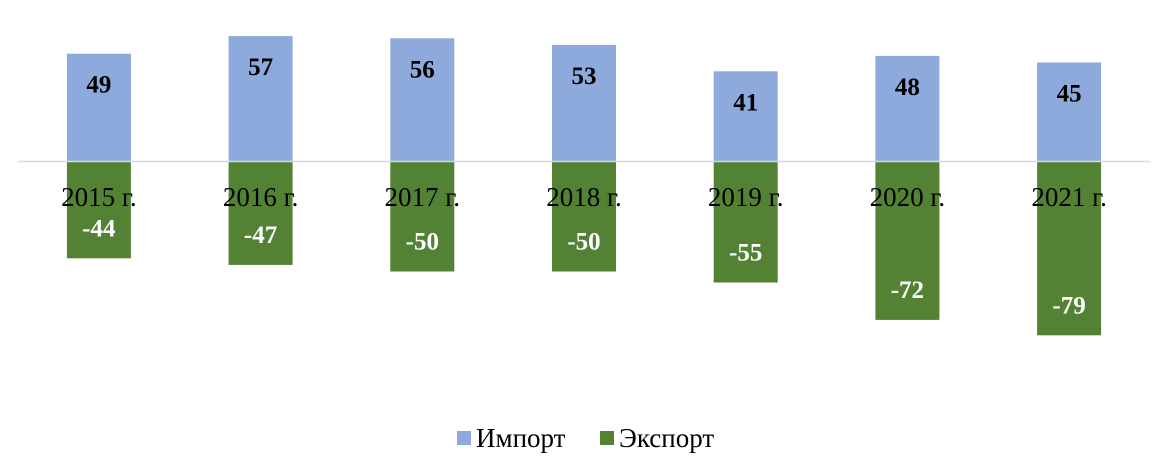  What do you see at coordinates (583, 242) in the screenshot?
I see `data-label-export-4: -50` at bounding box center [583, 242].